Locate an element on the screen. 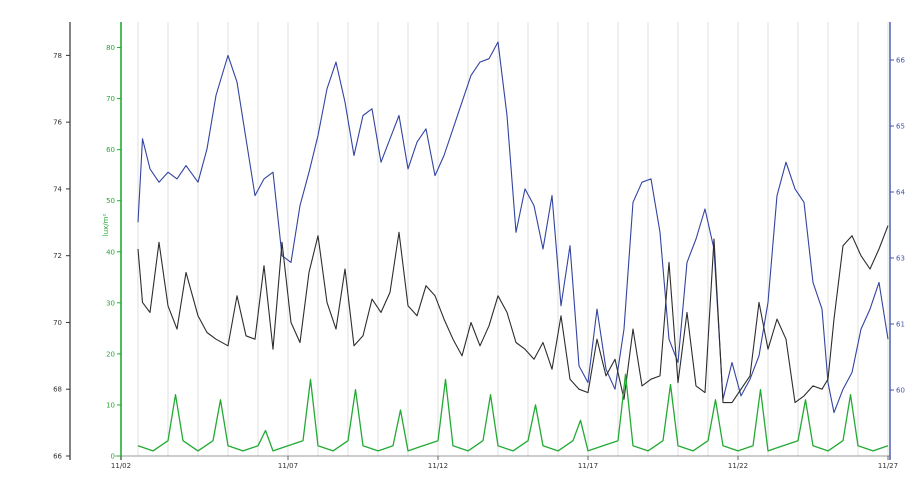 The width and height of the screenshot is (907, 485). x-tick-label: 11/17 is located at coordinates (588, 466).